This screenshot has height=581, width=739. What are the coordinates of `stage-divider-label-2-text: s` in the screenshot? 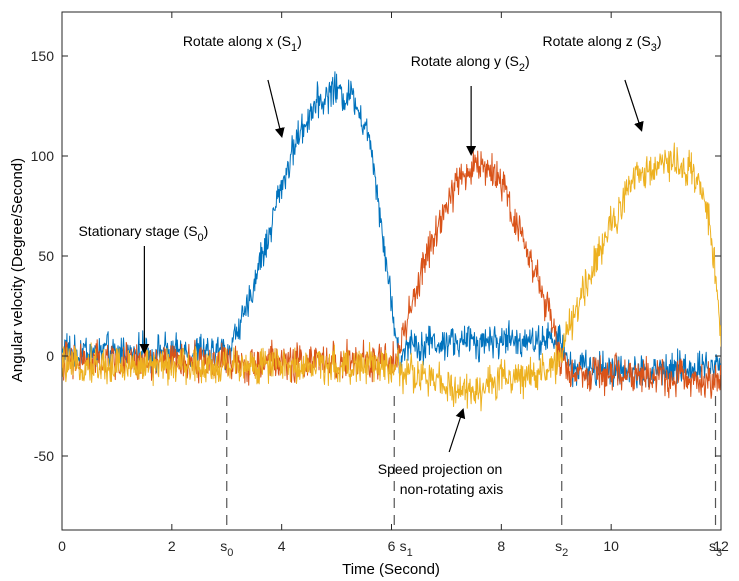 It's located at (558, 546).